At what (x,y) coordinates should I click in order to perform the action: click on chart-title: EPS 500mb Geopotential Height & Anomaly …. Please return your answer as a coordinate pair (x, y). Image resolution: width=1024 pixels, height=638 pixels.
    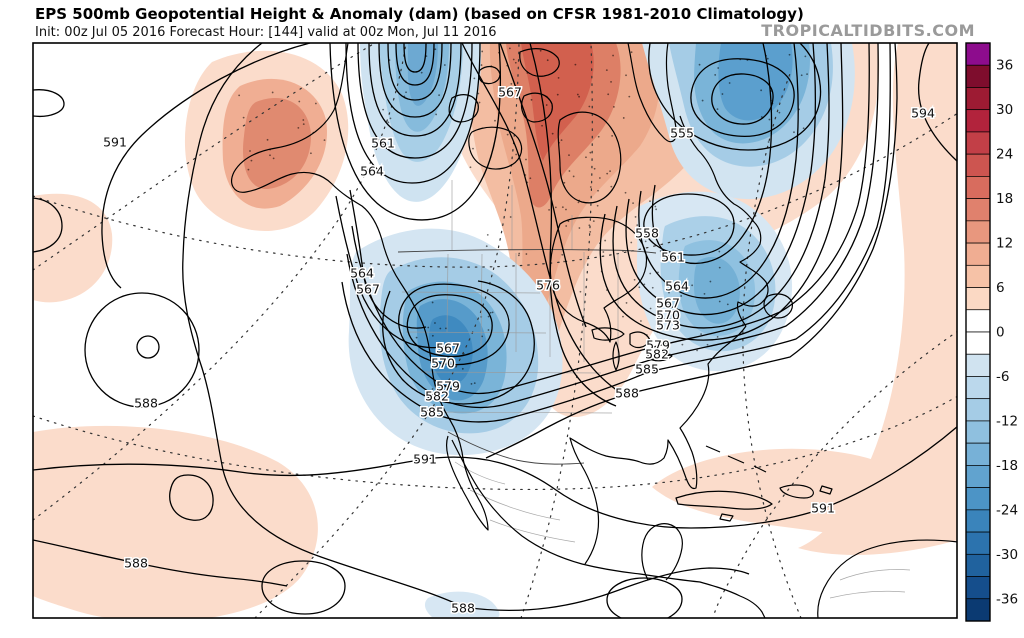
    Looking at the image, I should click on (419, 14).